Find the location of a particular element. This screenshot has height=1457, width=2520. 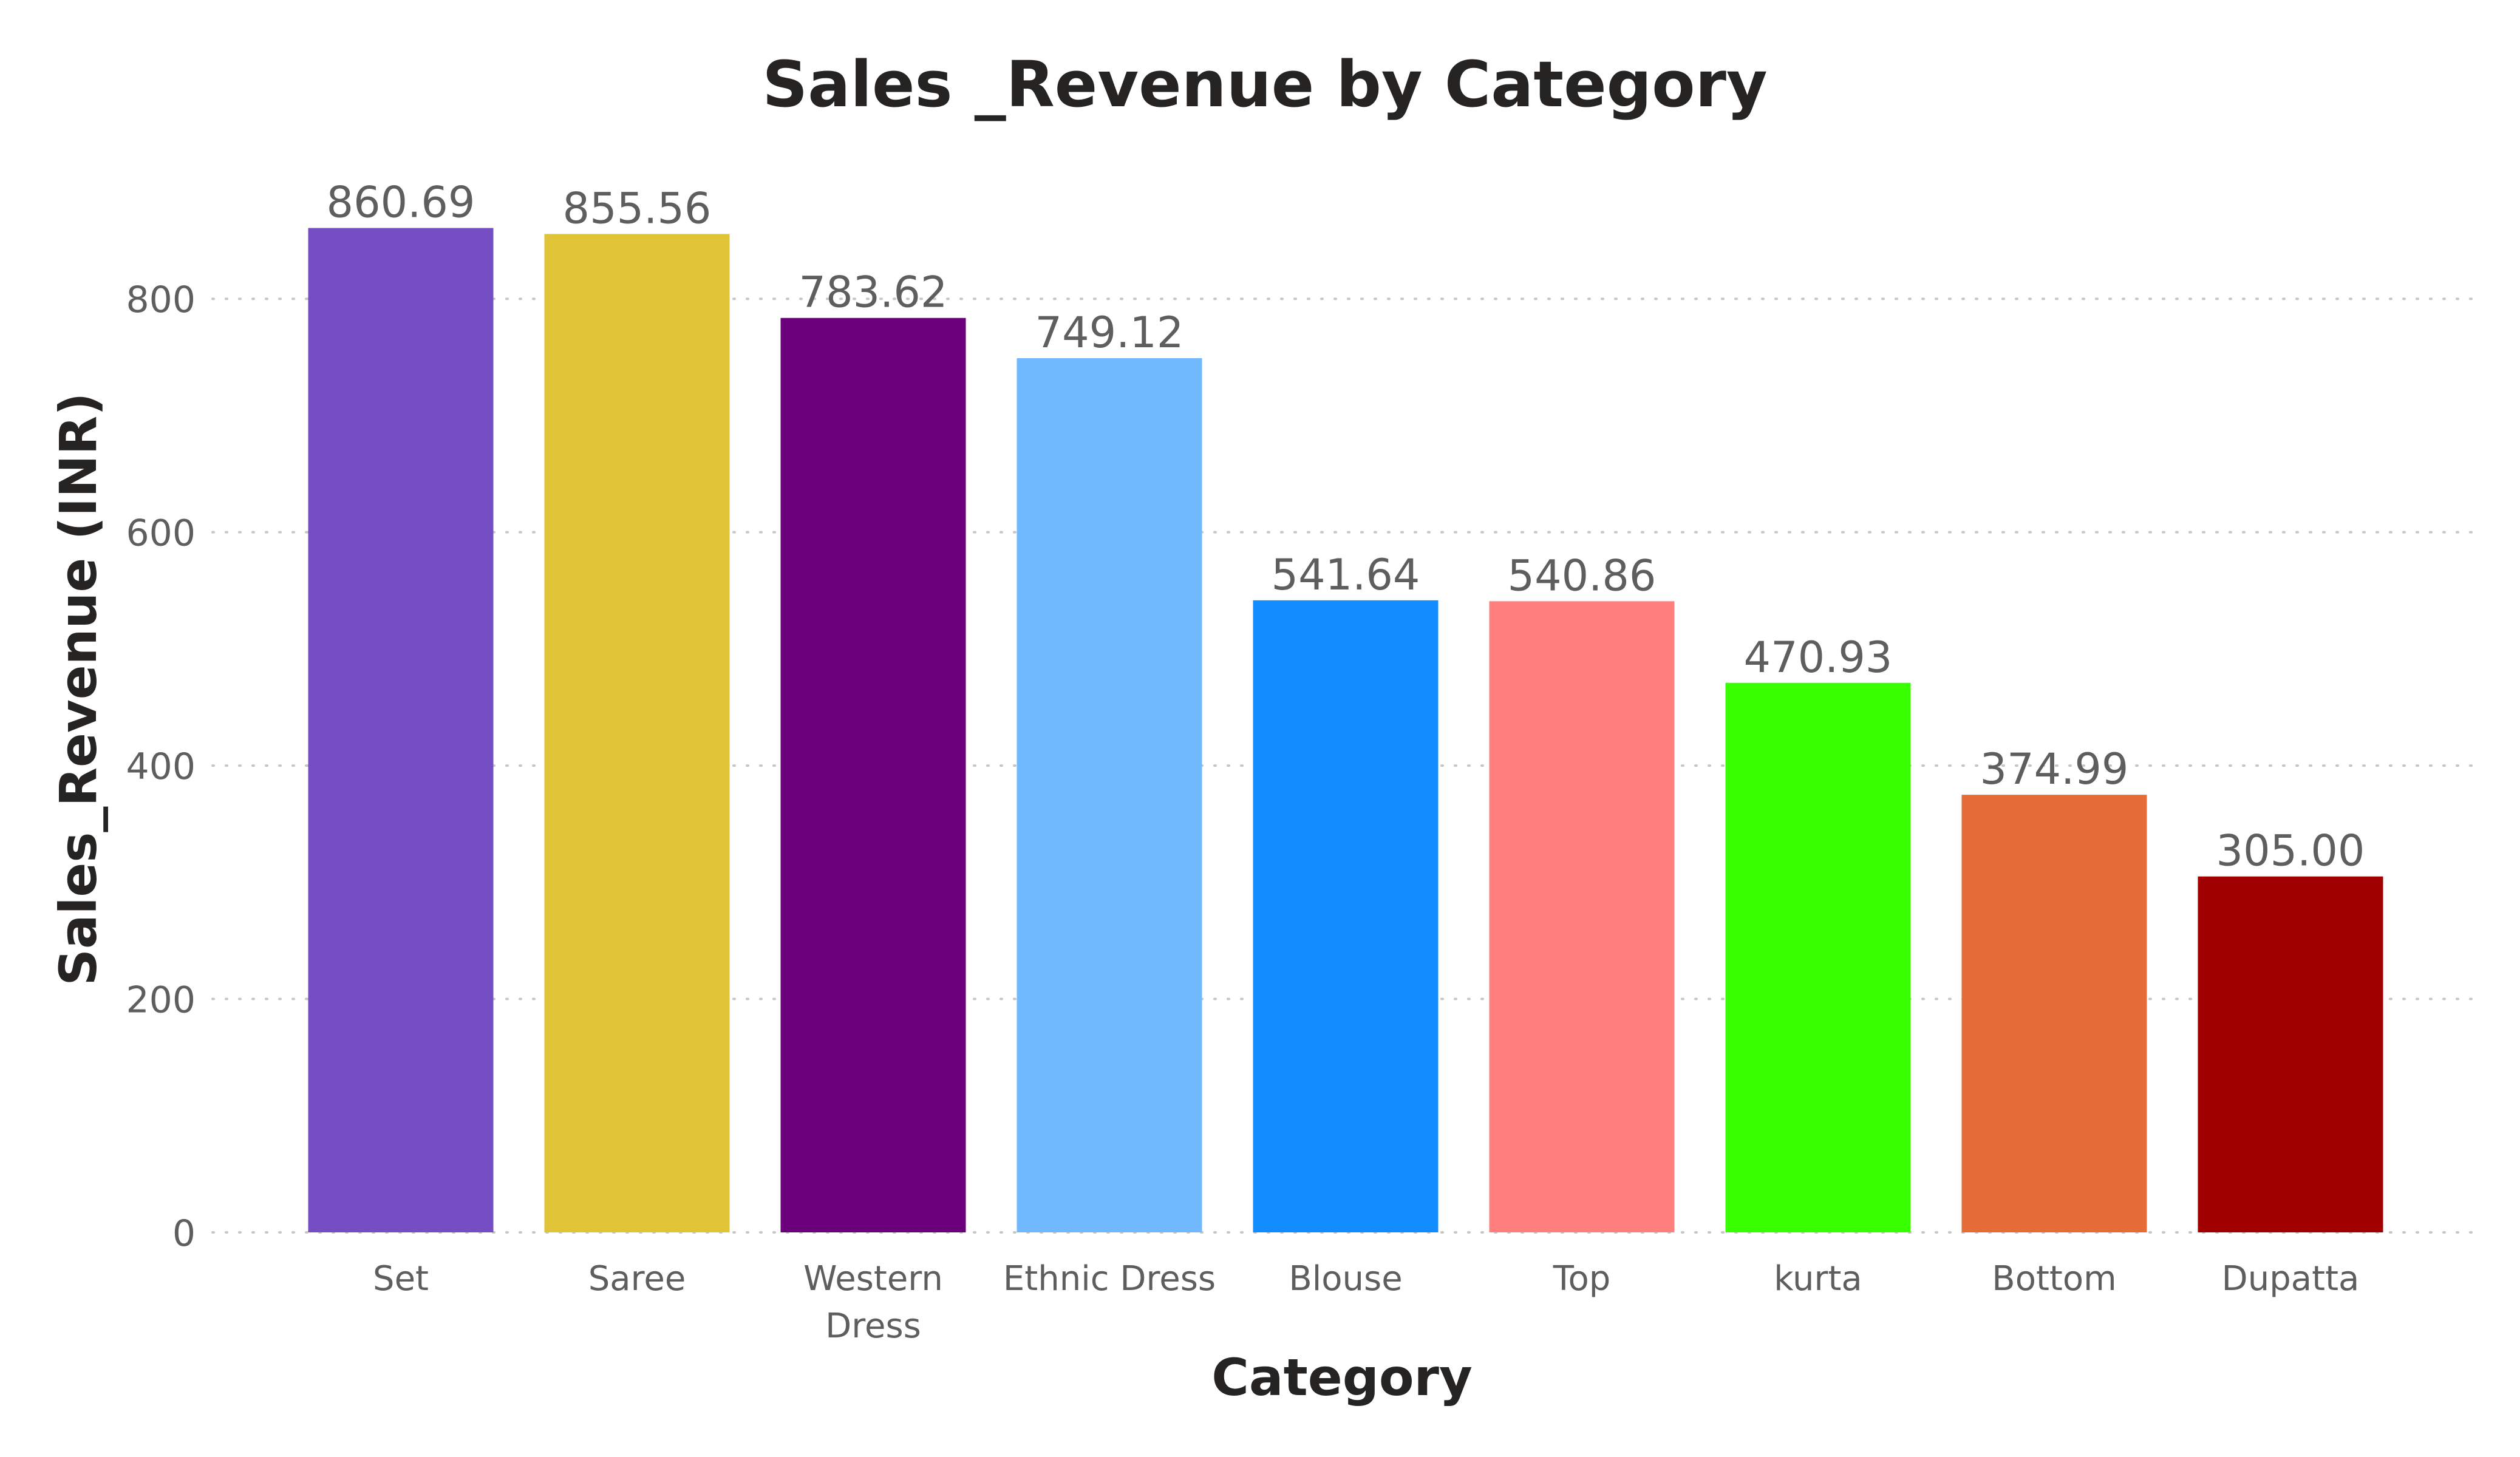

data-label: 540.86 is located at coordinates (1582, 575).